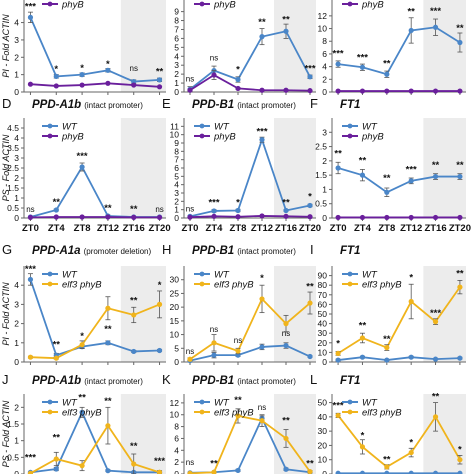  What do you see at coordinates (176, 47) in the screenshot?
I see `y-tick-label: 5` at bounding box center [176, 47].